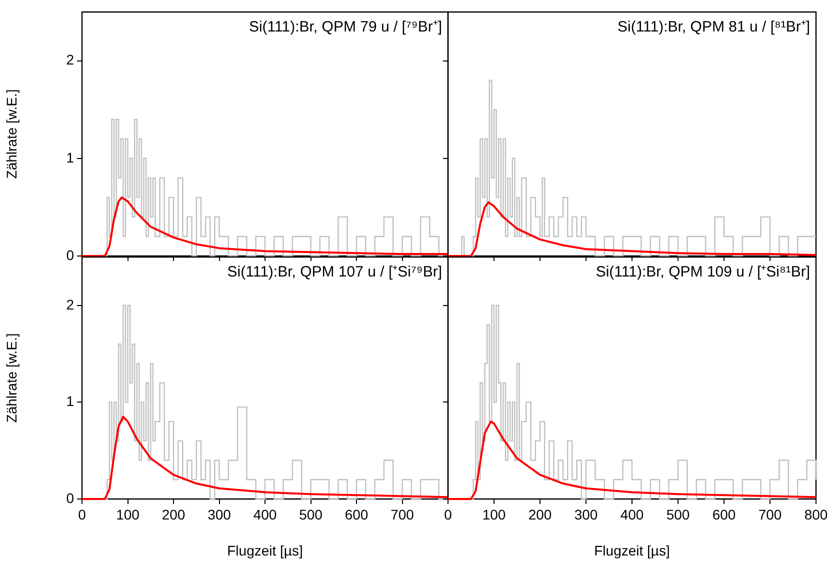 The width and height of the screenshot is (832, 564). What do you see at coordinates (345, 27) in the screenshot?
I see `chart-title: Si(111):Br, QPM 79 u / [⁷⁹Br⁺]` at bounding box center [345, 27].